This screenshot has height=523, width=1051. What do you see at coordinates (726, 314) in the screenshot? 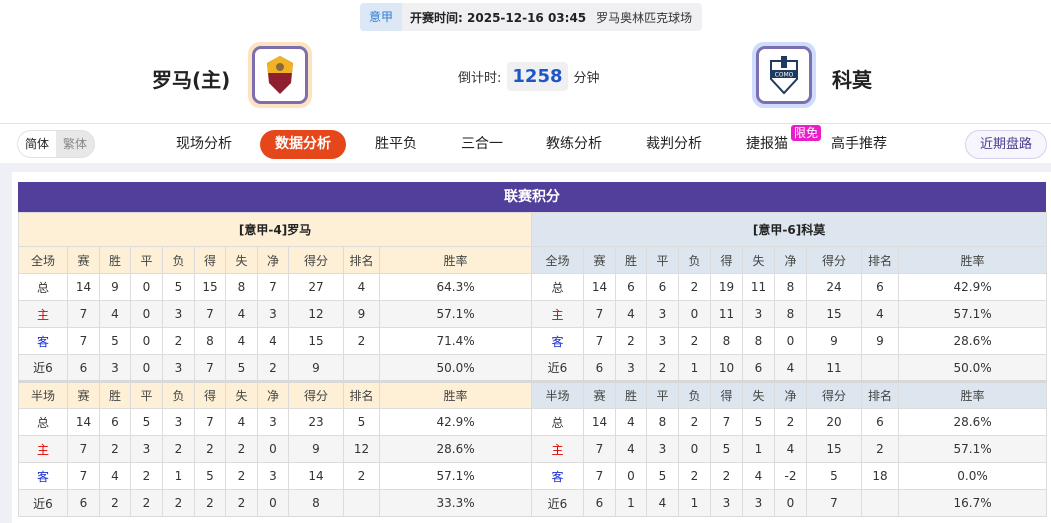
I see `table-cell: 11` at bounding box center [726, 314].